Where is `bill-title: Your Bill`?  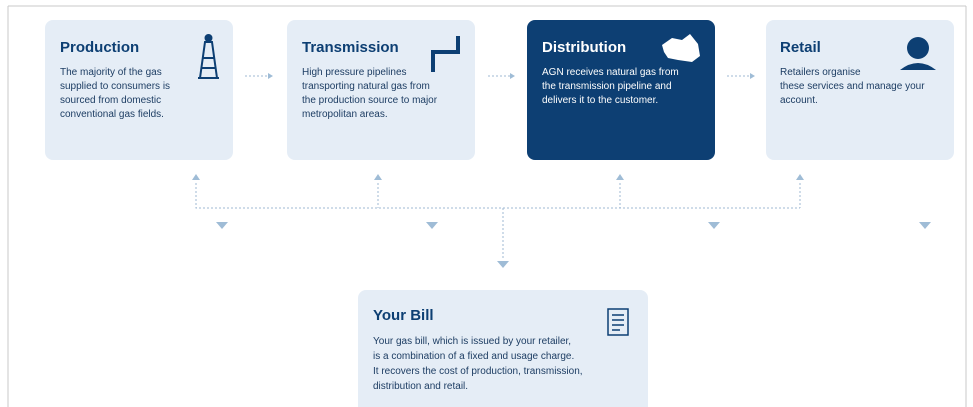 bill-title: Your Bill is located at coordinates (403, 315).